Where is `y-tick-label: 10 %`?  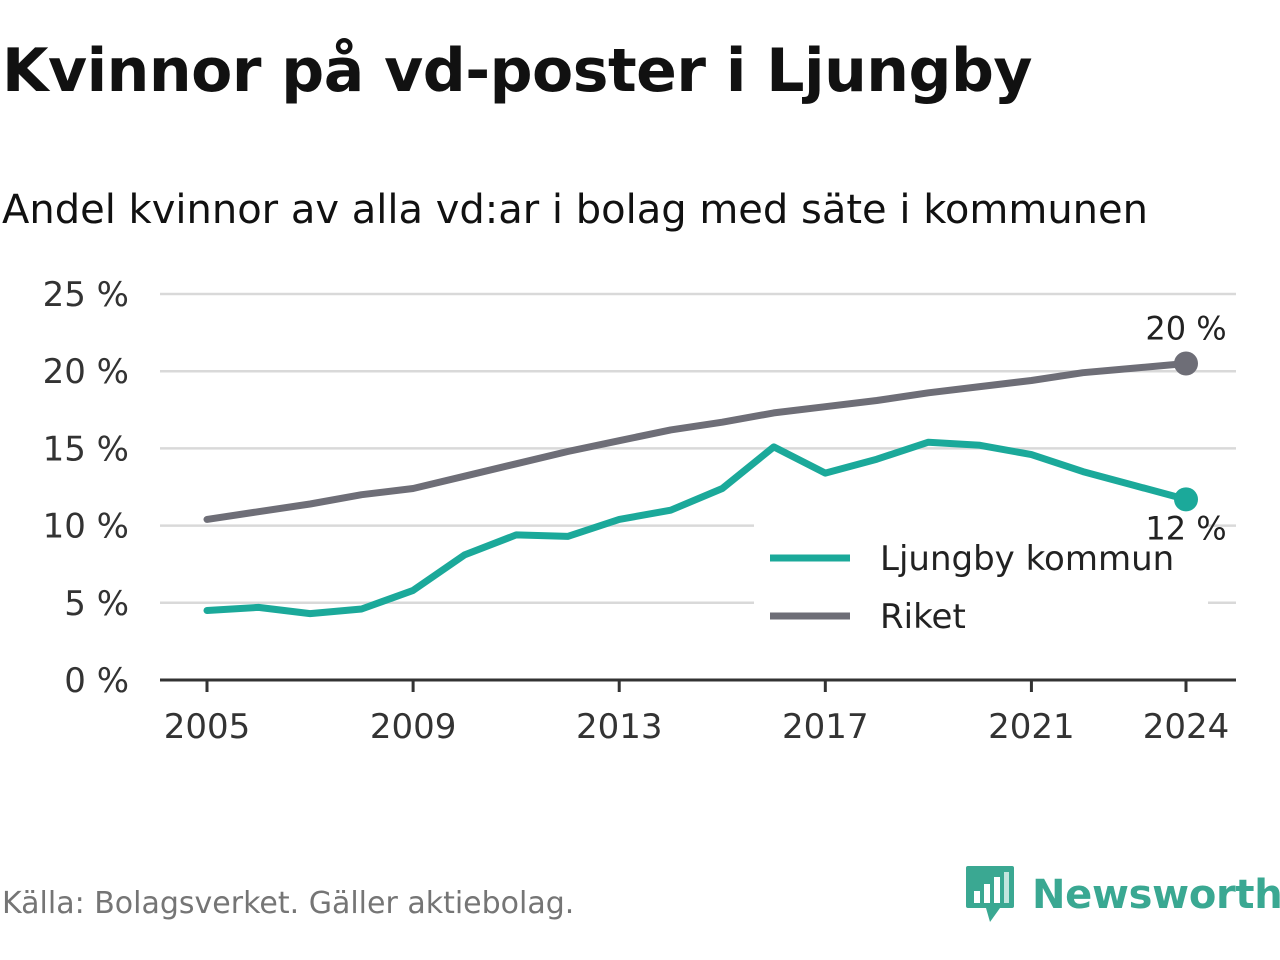
y-tick-label: 10 % is located at coordinates (86, 527).